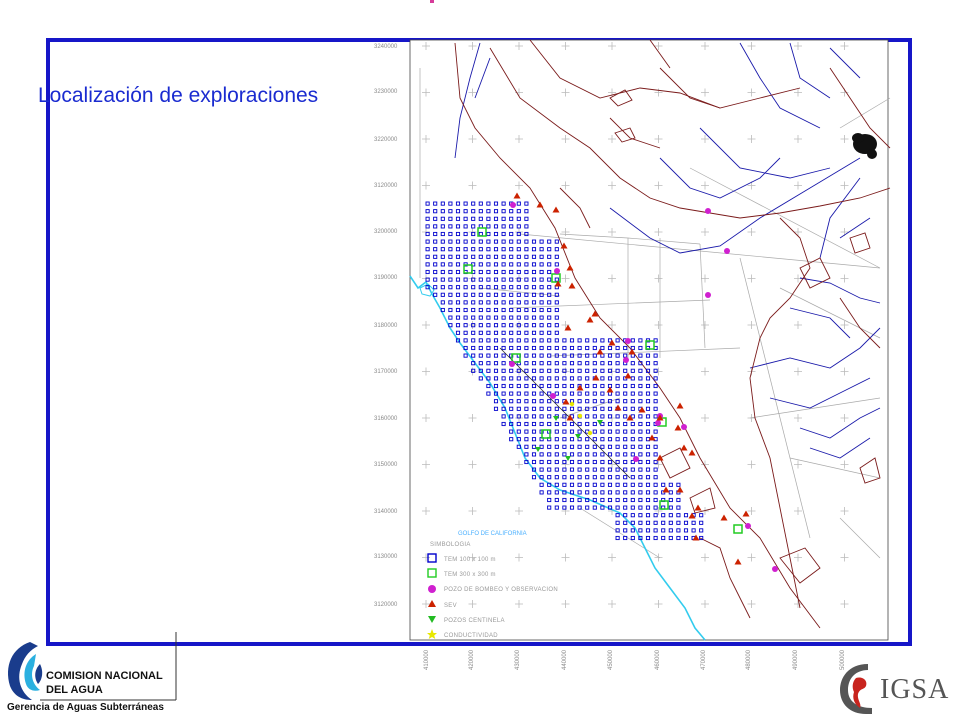  Describe the element at coordinates (581, 418) in the screenshot. I see `conductivity-points` at that location.